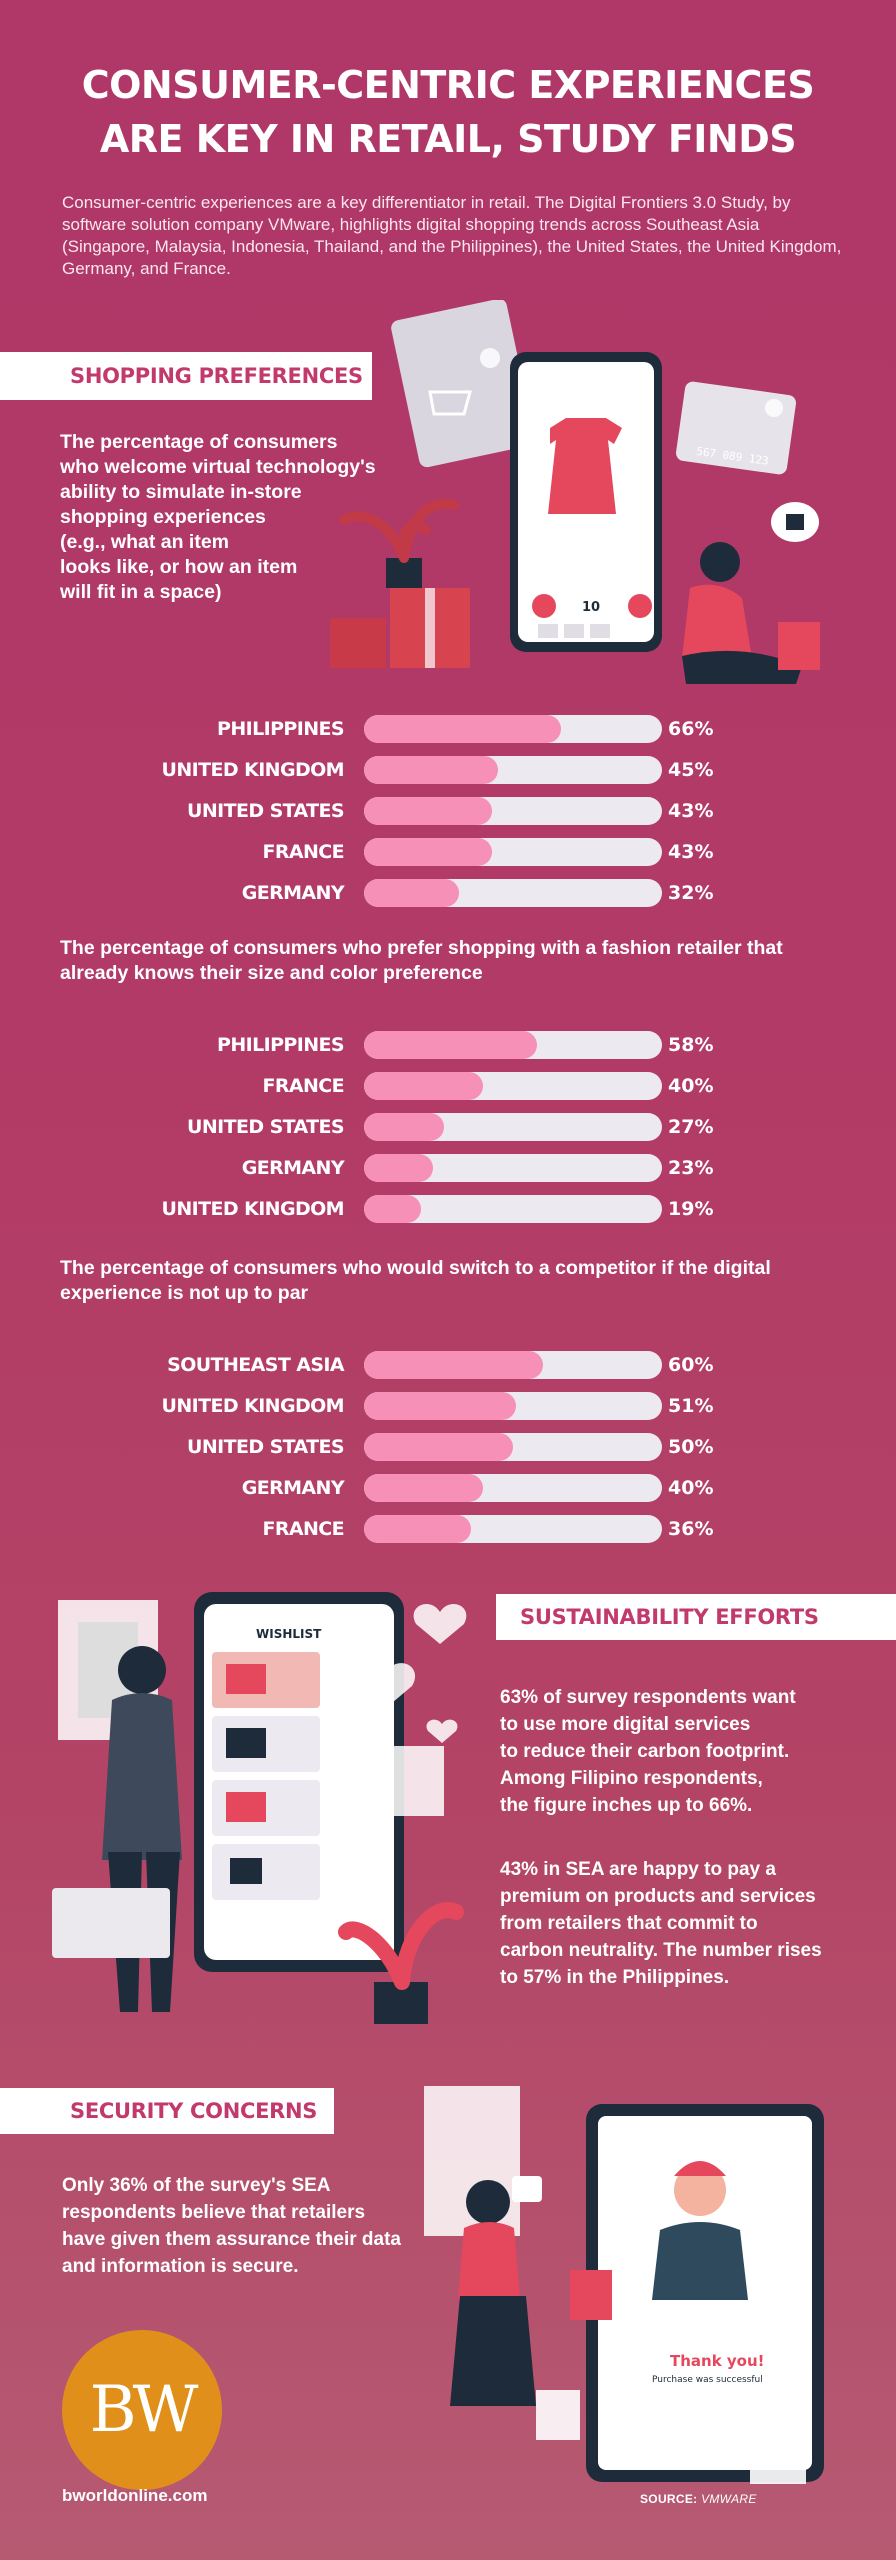  I want to click on footer-source: SOURCE: VMWARE, so click(698, 2499).